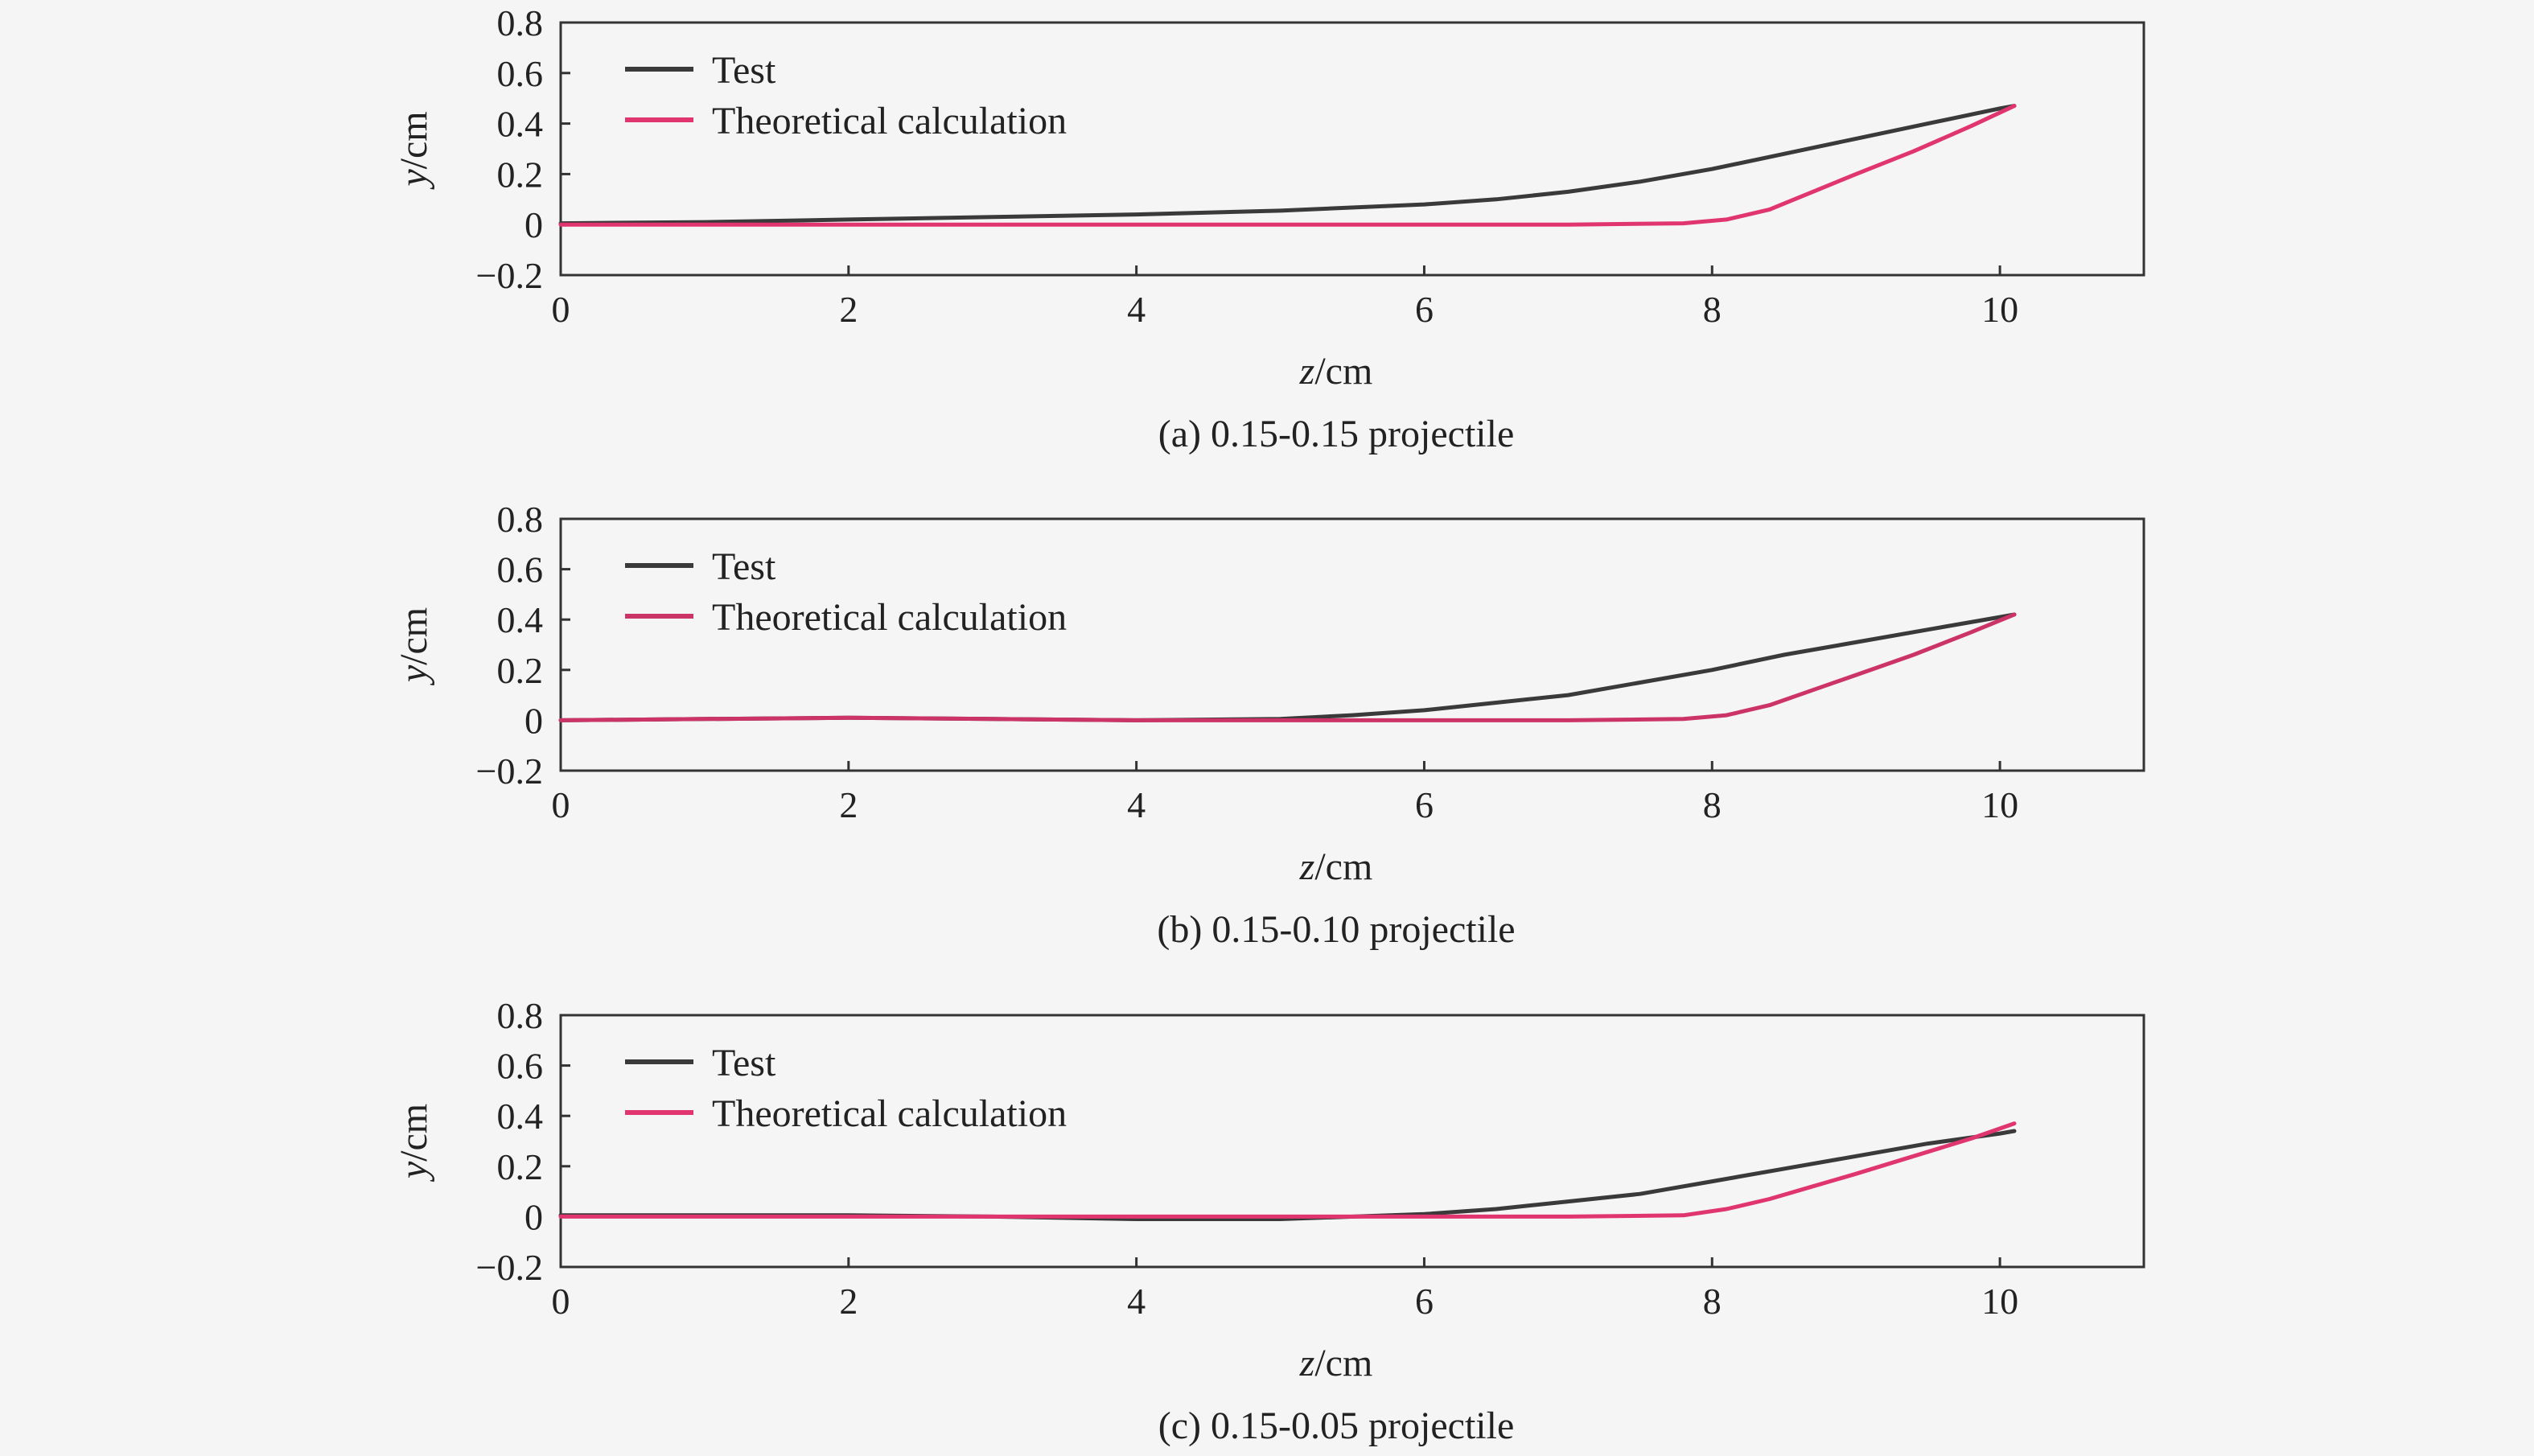  Describe the element at coordinates (1336, 434) in the screenshot. I see `panel-caption: (a) 0.15-0.15 projectile` at that location.